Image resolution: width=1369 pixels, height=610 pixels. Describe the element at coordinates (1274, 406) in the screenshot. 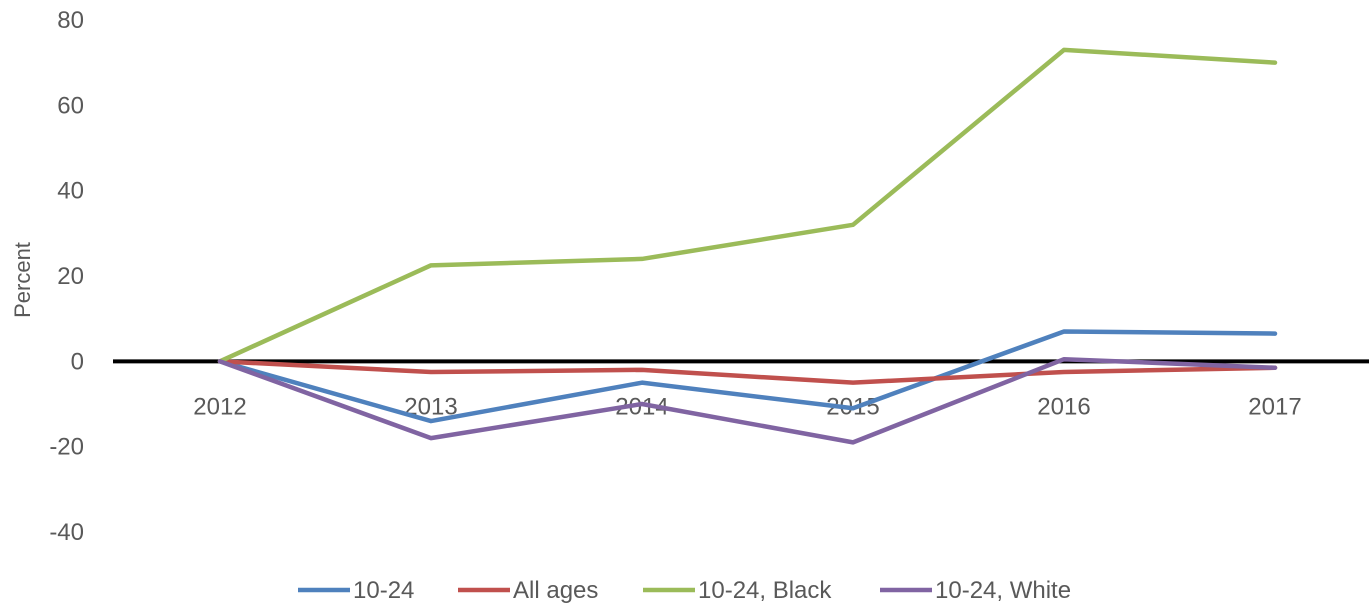

I see `x-tick-label: 2017` at that location.